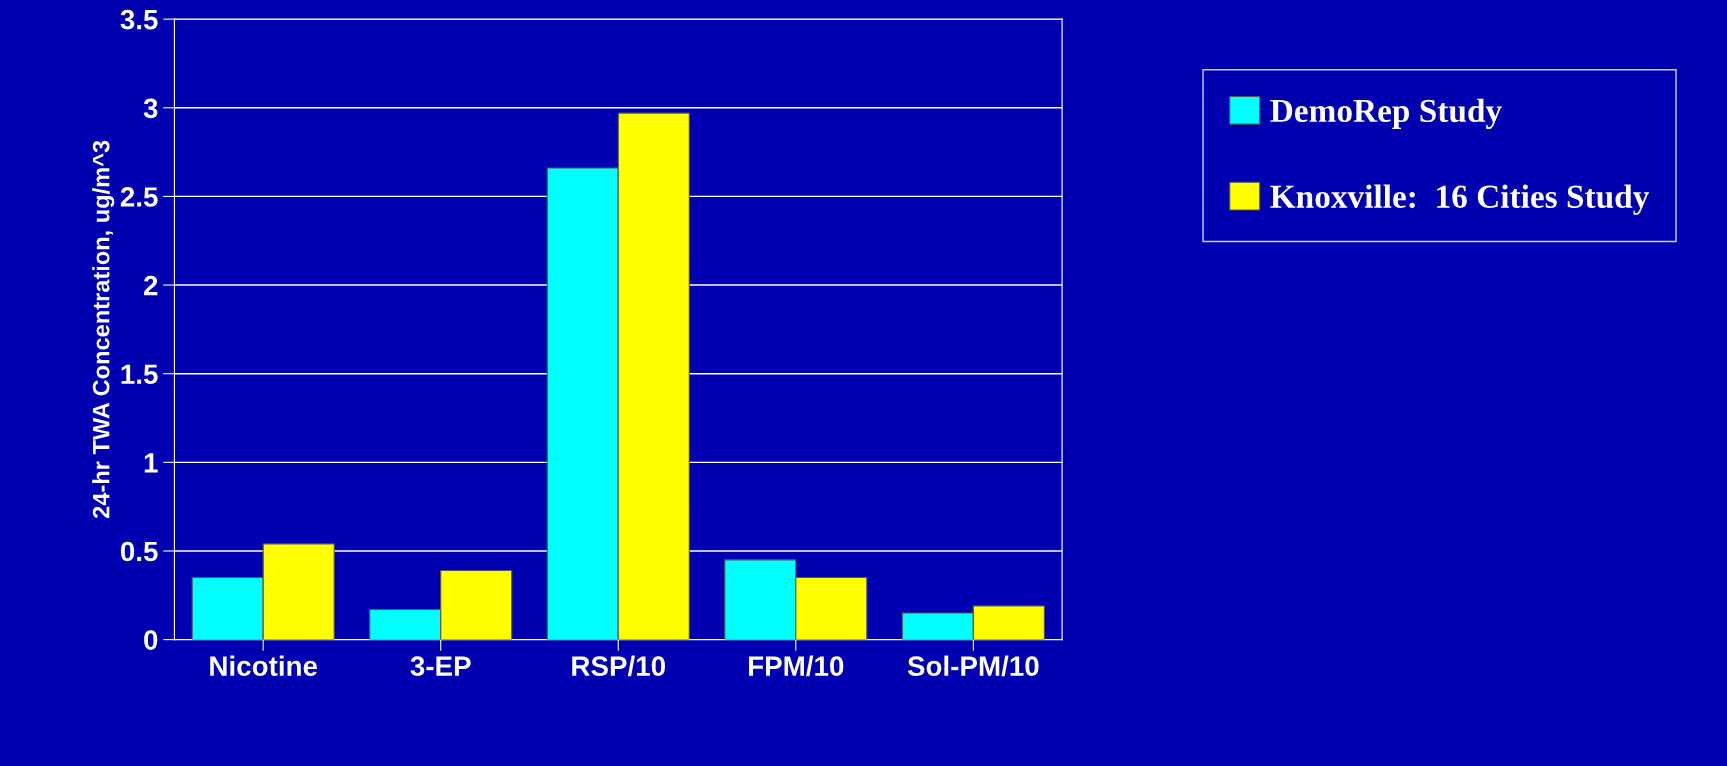  What do you see at coordinates (618, 666) in the screenshot?
I see `x-tick-label: RSP/10` at bounding box center [618, 666].